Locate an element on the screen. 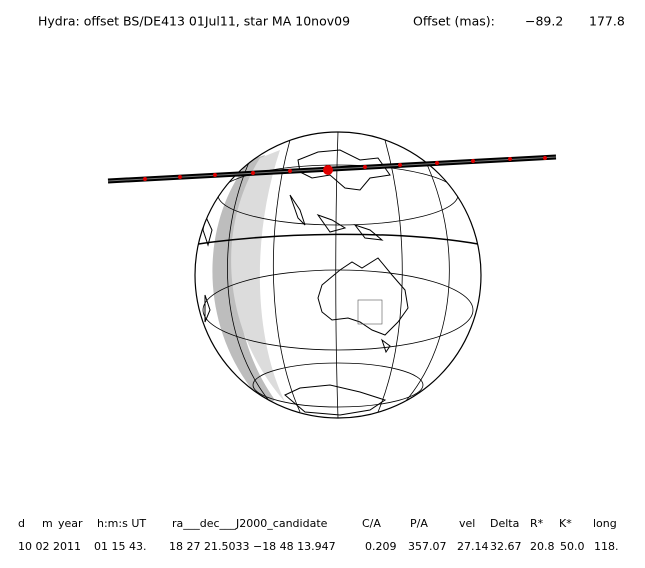  cell: 0.209 is located at coordinates (381, 546).